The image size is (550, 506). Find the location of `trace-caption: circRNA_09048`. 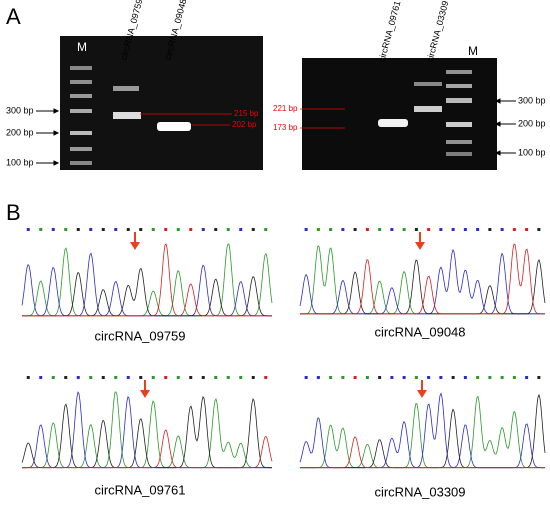

trace-caption: circRNA_09048 is located at coordinates (419, 331).